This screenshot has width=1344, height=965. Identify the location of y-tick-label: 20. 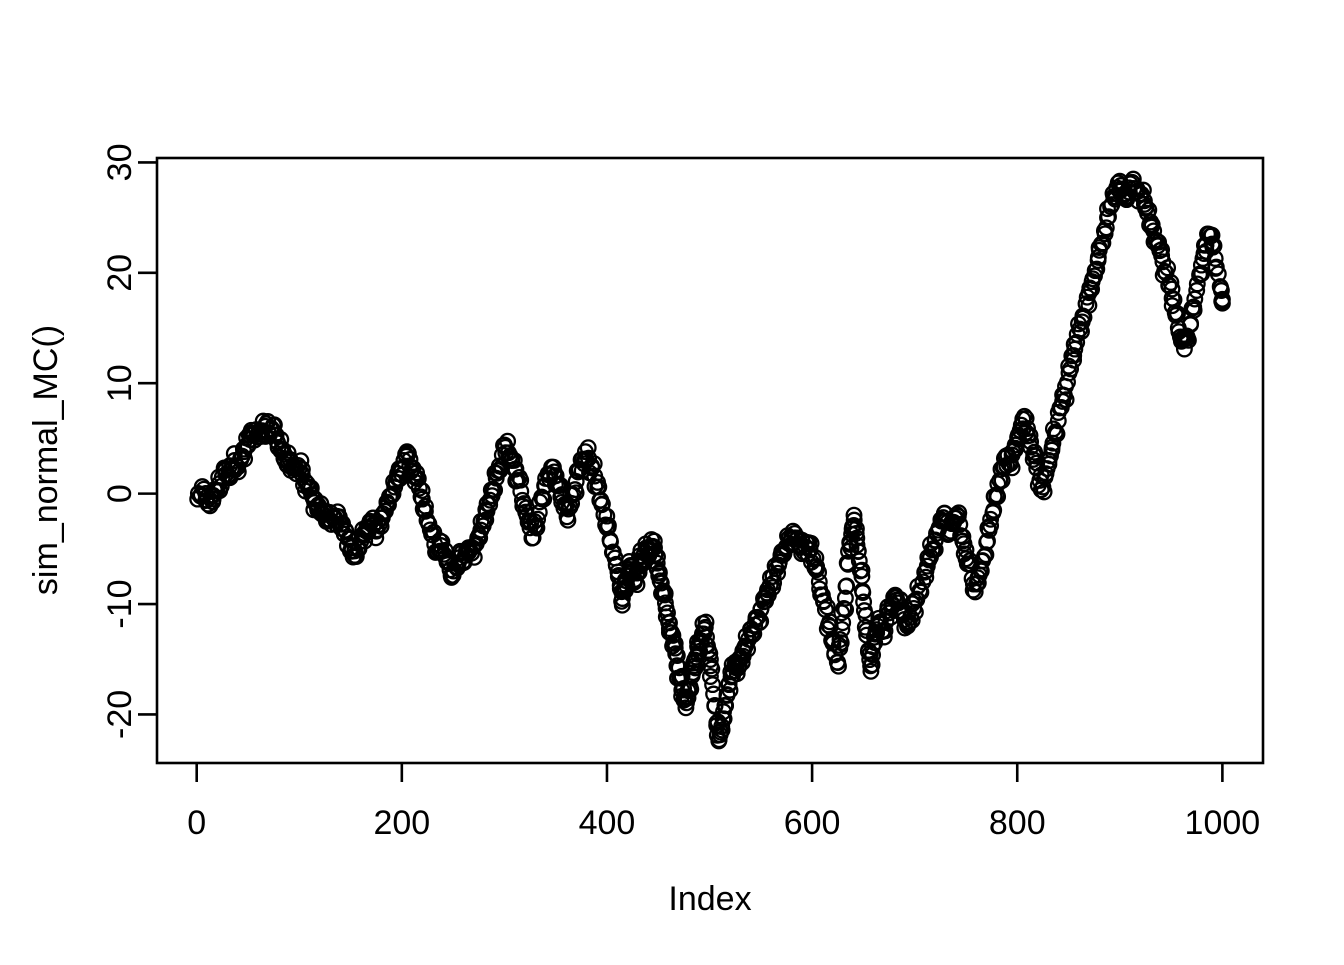
(120, 273).